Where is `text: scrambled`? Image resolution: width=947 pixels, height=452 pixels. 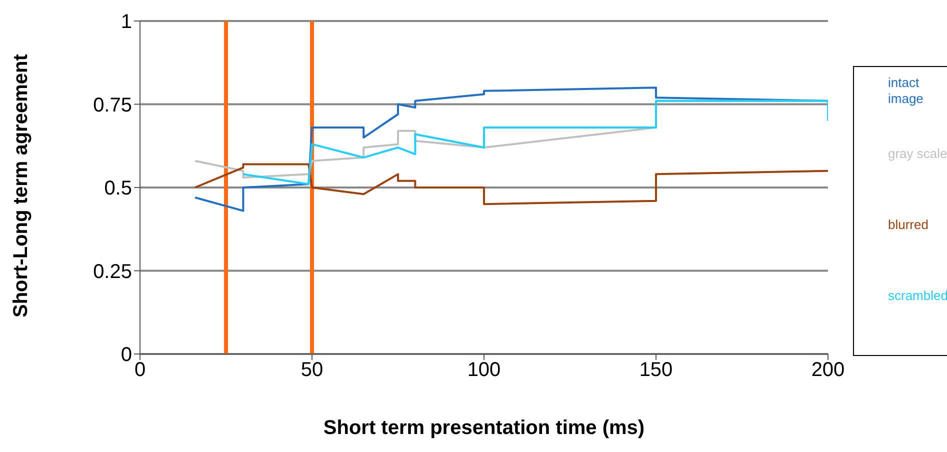
text: scrambled is located at coordinates (917, 296).